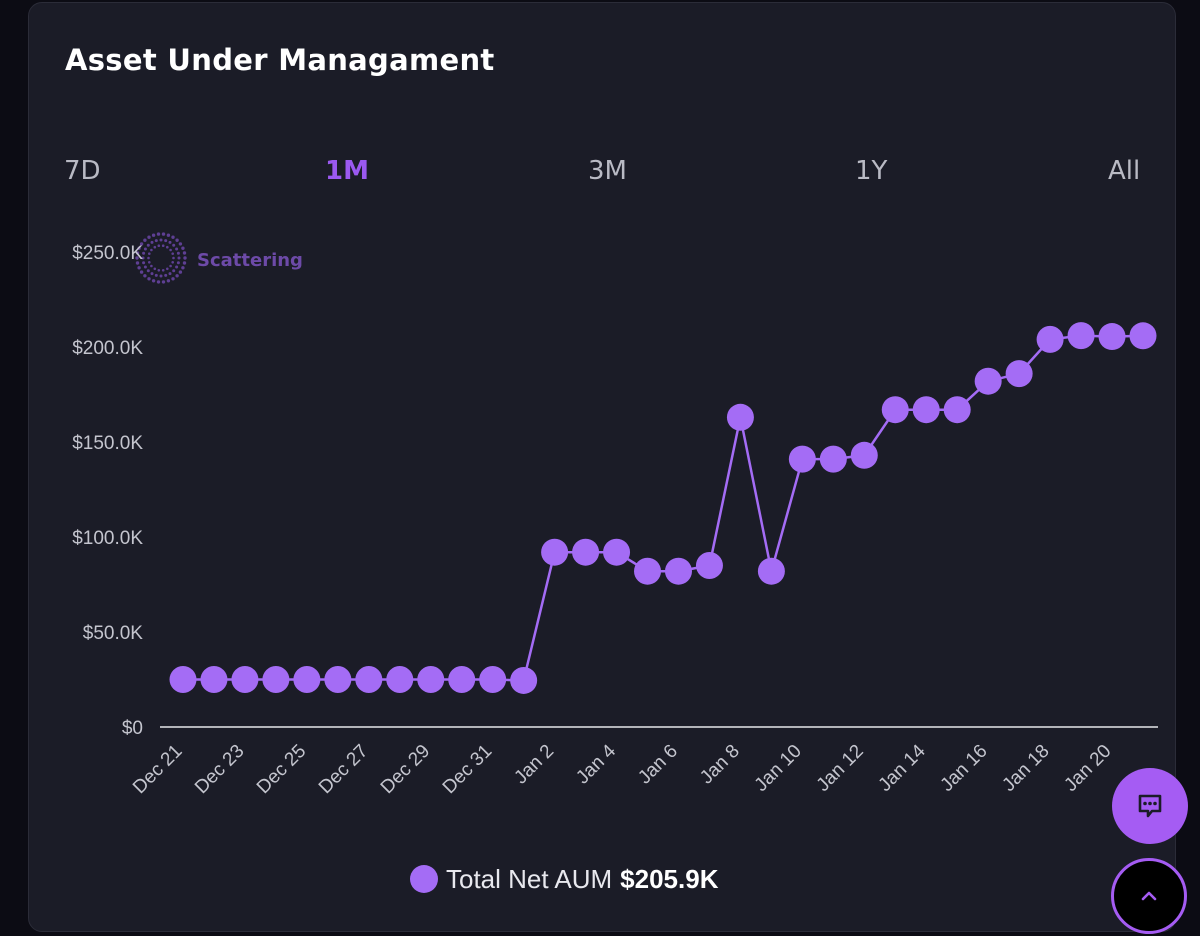  Describe the element at coordinates (658, 765) in the screenshot. I see `x-tick-label: Jan 6` at that location.